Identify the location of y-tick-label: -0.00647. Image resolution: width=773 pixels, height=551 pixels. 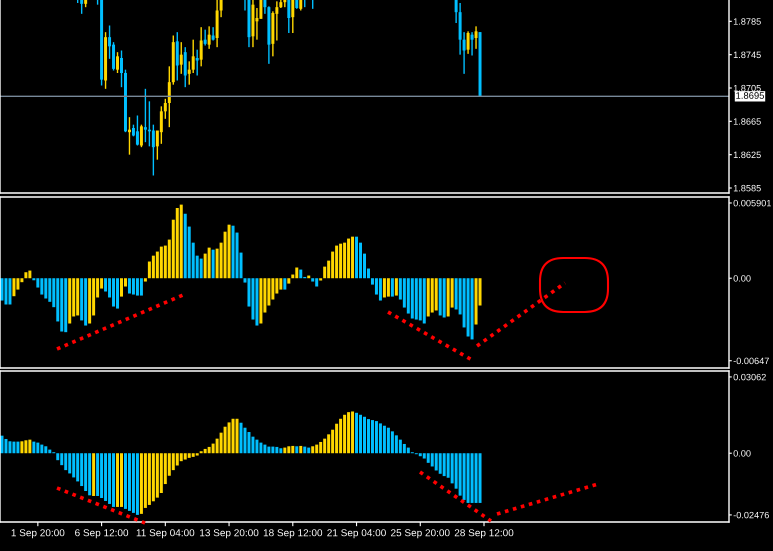
(751, 361).